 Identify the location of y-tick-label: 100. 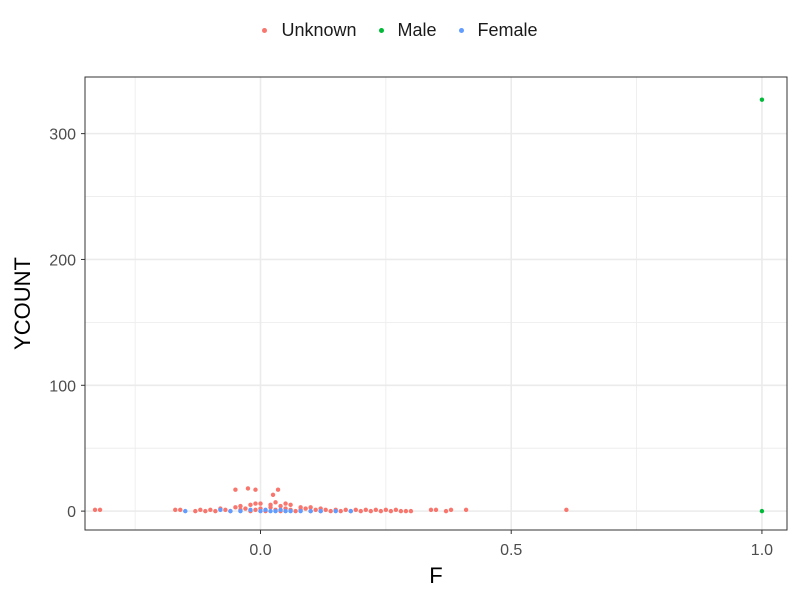
(62, 386).